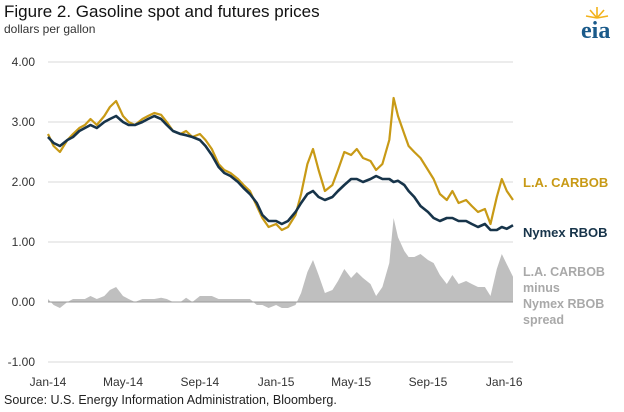 This screenshot has height=412, width=624. What do you see at coordinates (351, 382) in the screenshot?
I see `x-tick-label: May-15` at bounding box center [351, 382].